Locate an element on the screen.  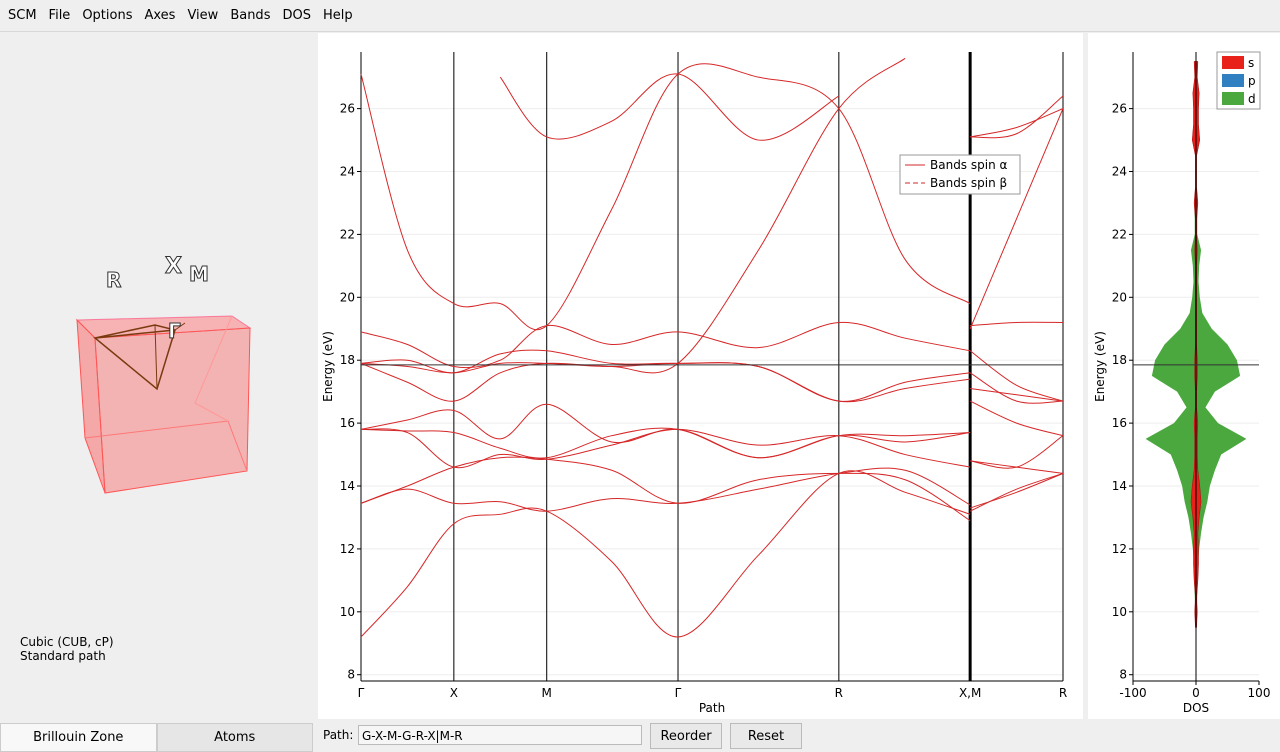
menu-item: Axes is located at coordinates (160, 15).